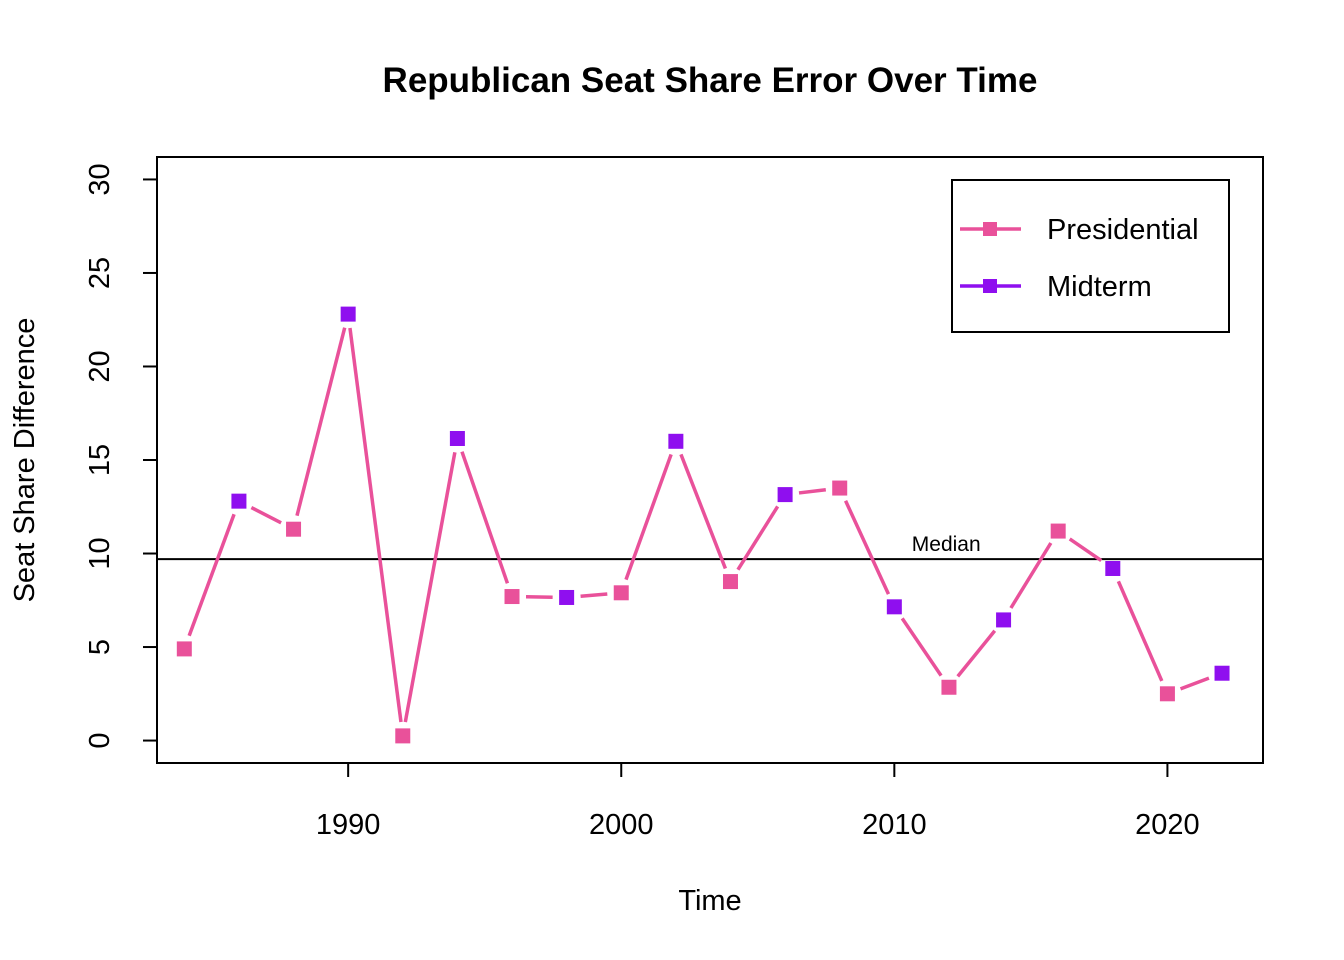 Image resolution: width=1344 pixels, height=960 pixels. What do you see at coordinates (709, 901) in the screenshot?
I see `x-axis-label: Time` at bounding box center [709, 901].